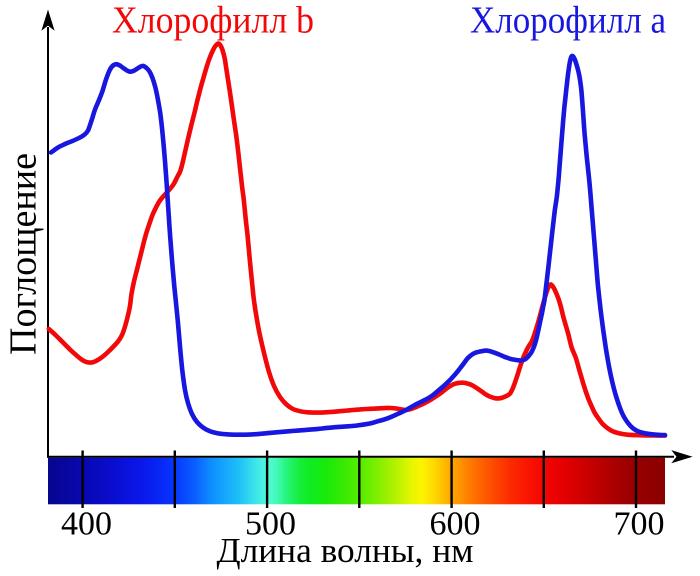  Describe the element at coordinates (568, 21) in the screenshot. I see `svg-text: Хлорофилл a` at that location.